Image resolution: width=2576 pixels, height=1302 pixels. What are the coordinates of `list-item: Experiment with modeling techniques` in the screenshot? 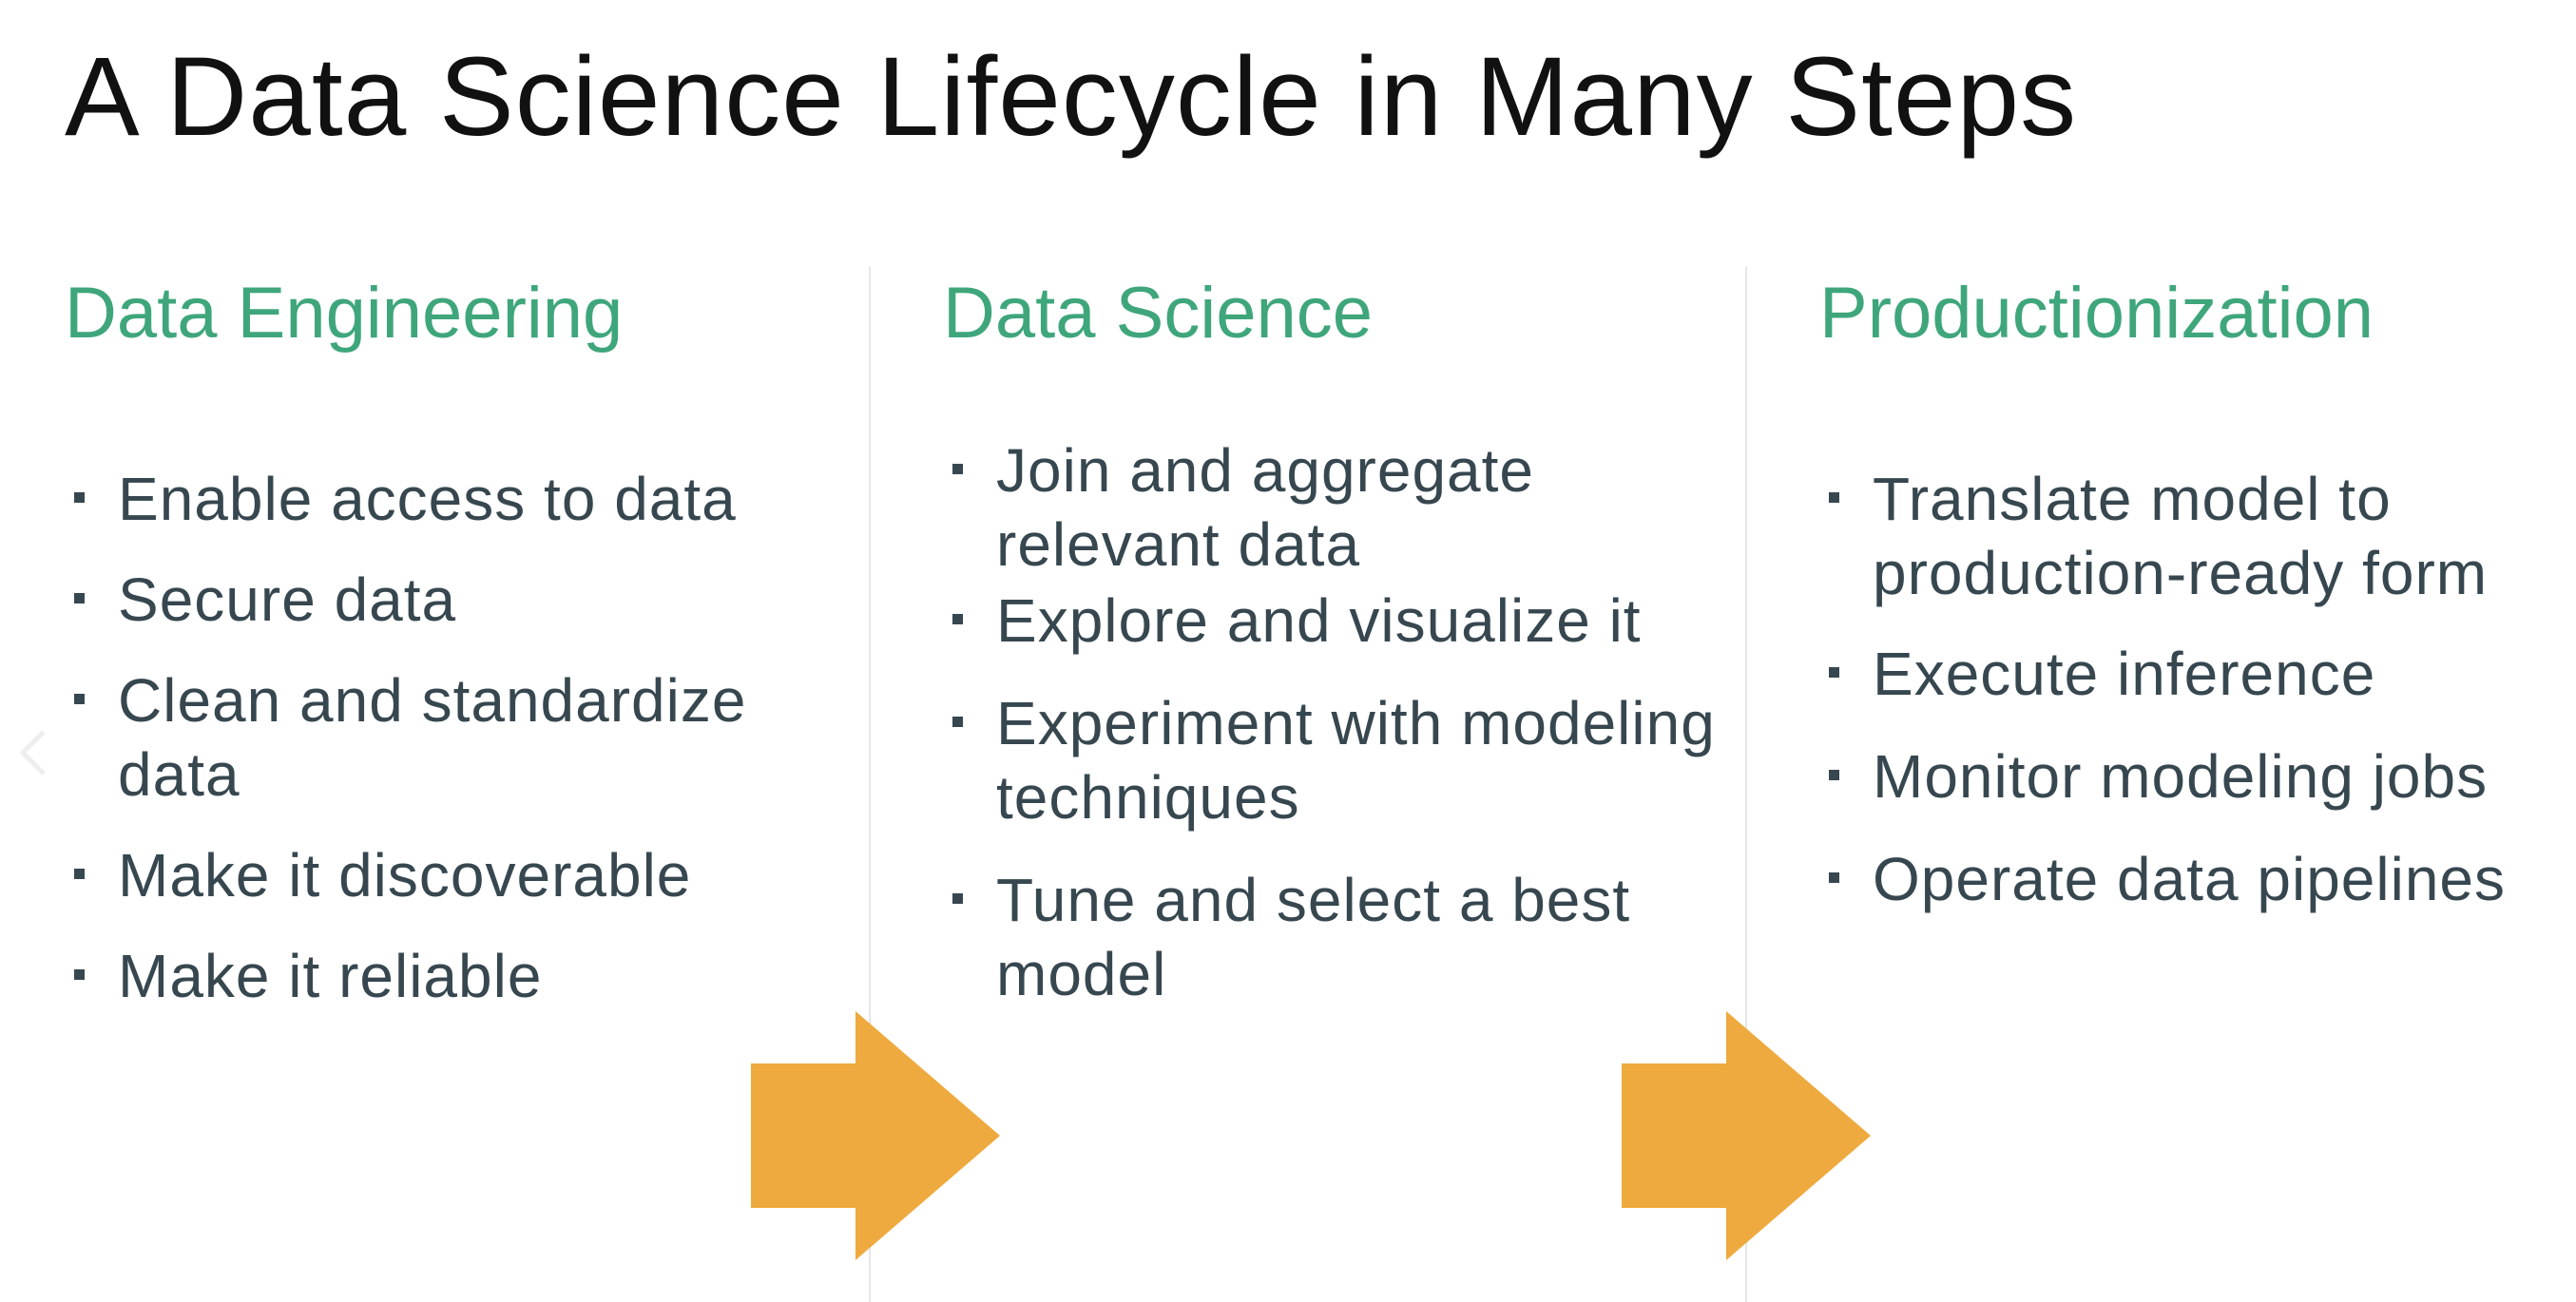 It's located at (1331, 760).